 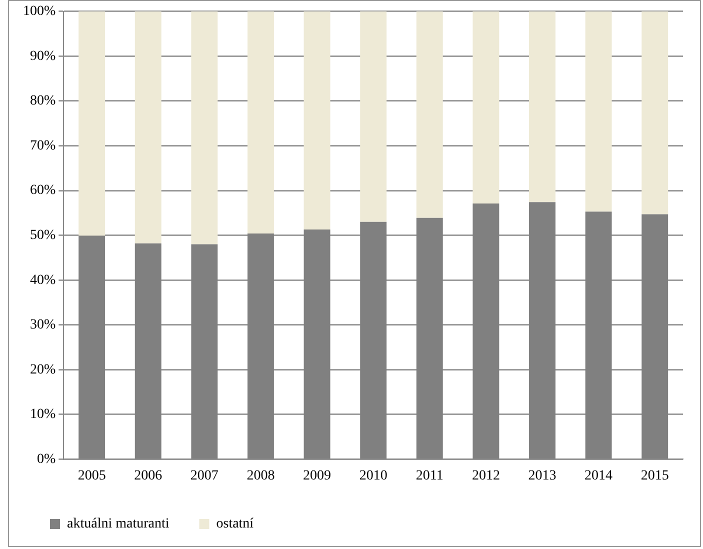 What do you see at coordinates (486, 476) in the screenshot?
I see `x-tick-label: 2012` at bounding box center [486, 476].